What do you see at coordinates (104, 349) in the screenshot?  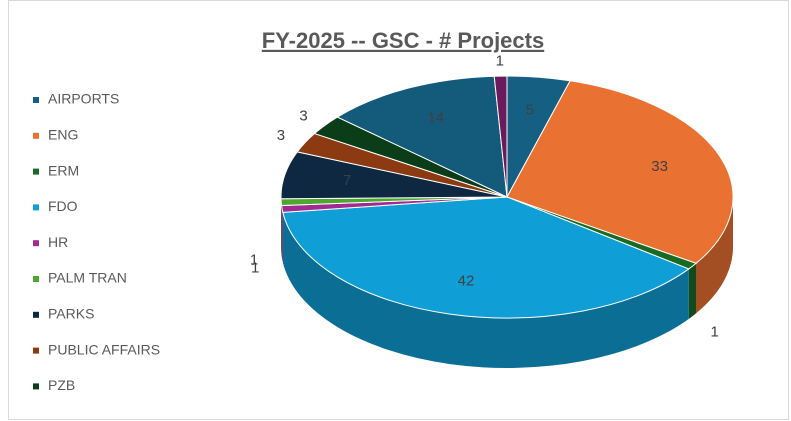 I see `legend-label: PUBLIC AFFAIRS` at bounding box center [104, 349].